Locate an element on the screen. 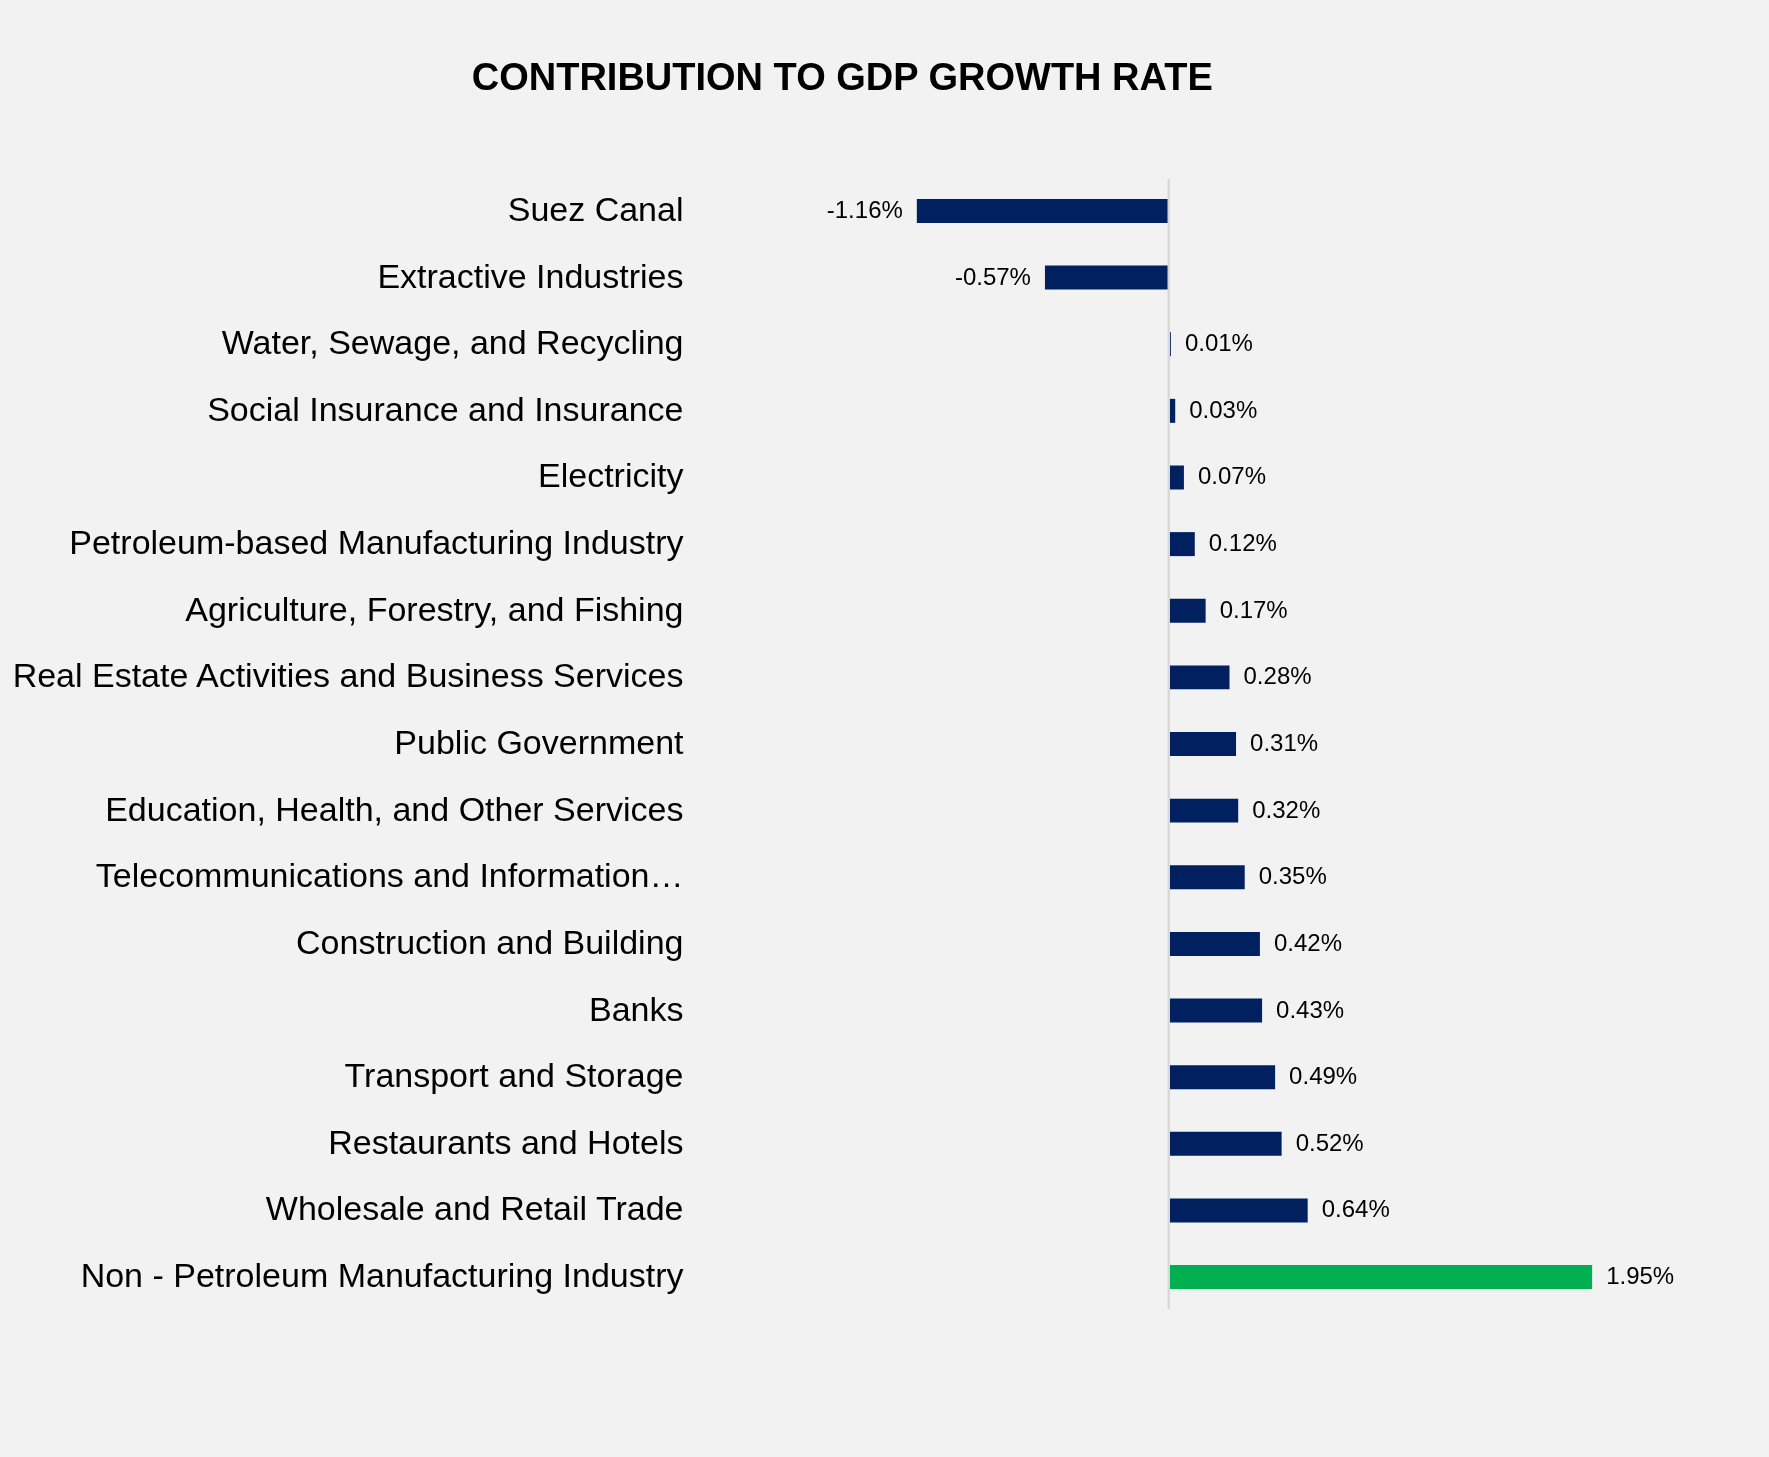 This screenshot has height=1457, width=1769. data-label: 0.12% is located at coordinates (1242, 543).